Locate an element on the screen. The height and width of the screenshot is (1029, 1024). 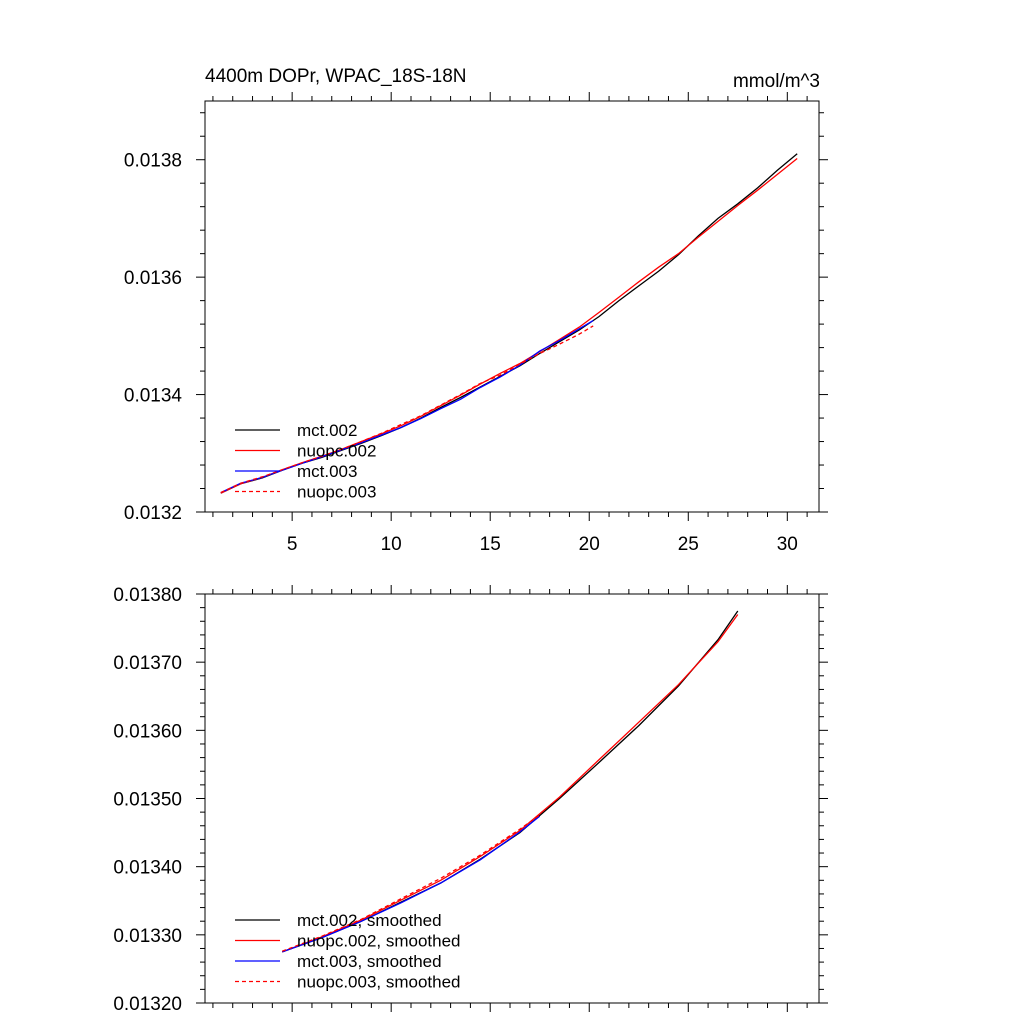
x-tick-label: 25 is located at coordinates (688, 544).